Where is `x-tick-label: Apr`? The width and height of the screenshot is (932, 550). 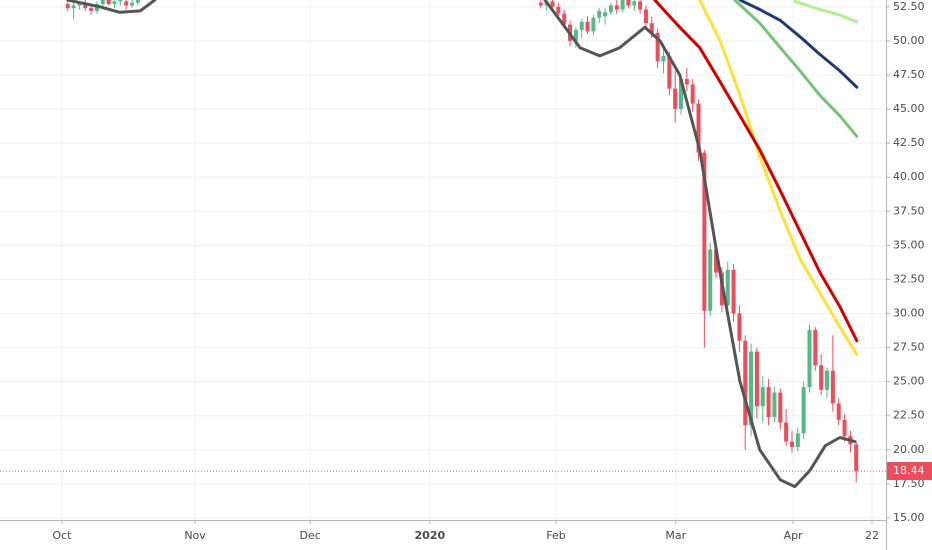 x-tick-label: Apr is located at coordinates (794, 535).